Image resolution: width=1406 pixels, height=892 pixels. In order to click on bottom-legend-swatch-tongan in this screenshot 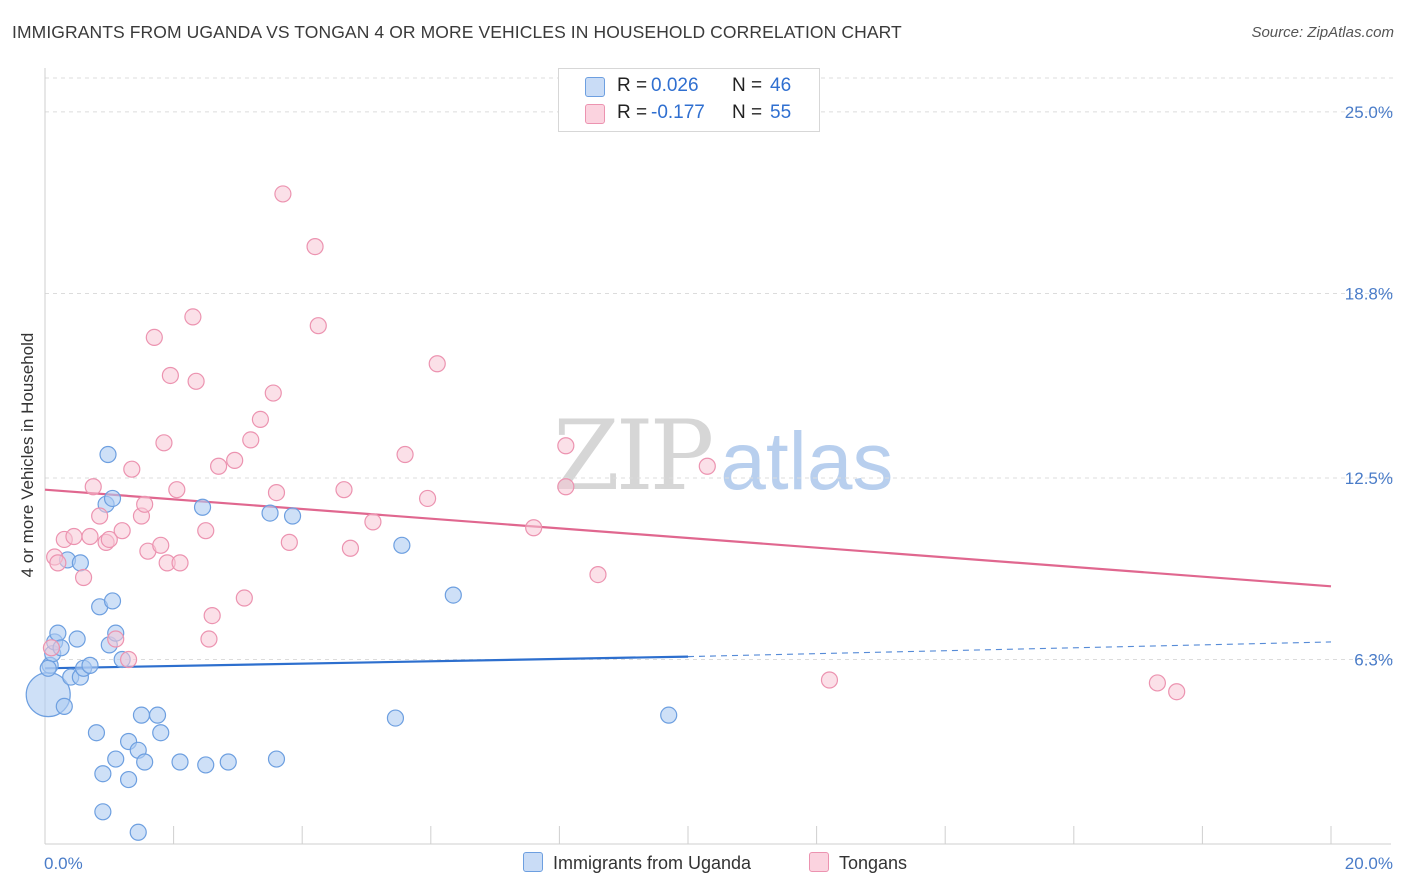, I will do `click(819, 862)`.